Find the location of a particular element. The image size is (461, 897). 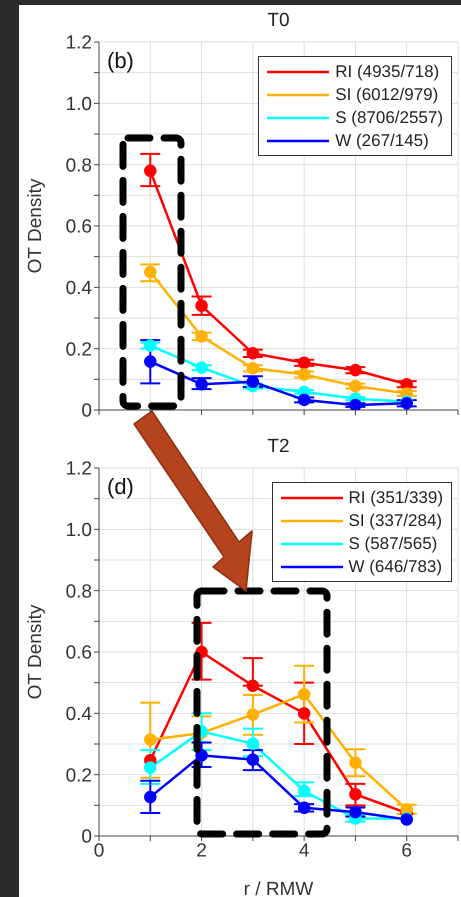

legend-label: RI (351/339) is located at coordinates (395, 498).